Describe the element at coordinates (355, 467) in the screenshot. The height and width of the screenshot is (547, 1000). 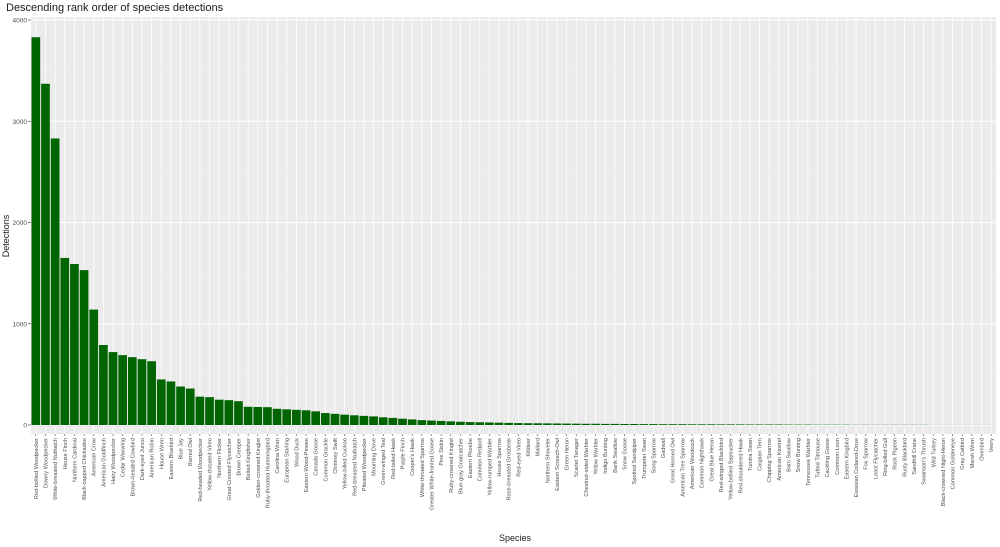
I see `x-tick-label: Red-breasted Nuthatch` at that location.